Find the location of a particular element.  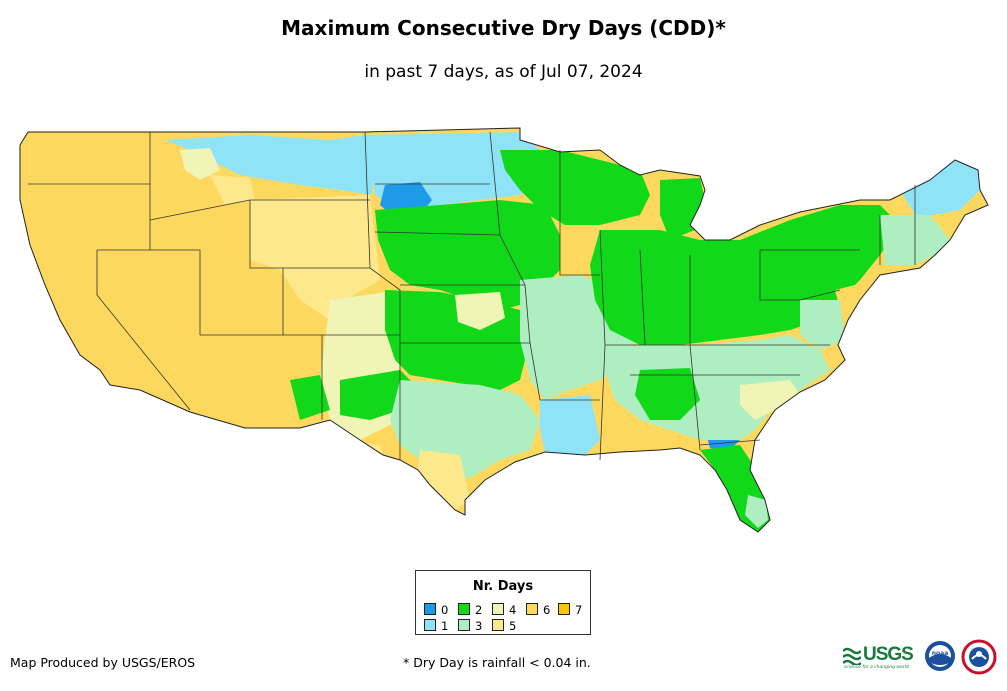

map-legend: Nr. Days 0 1 2 3 4 5 6 7 is located at coordinates (503, 602).